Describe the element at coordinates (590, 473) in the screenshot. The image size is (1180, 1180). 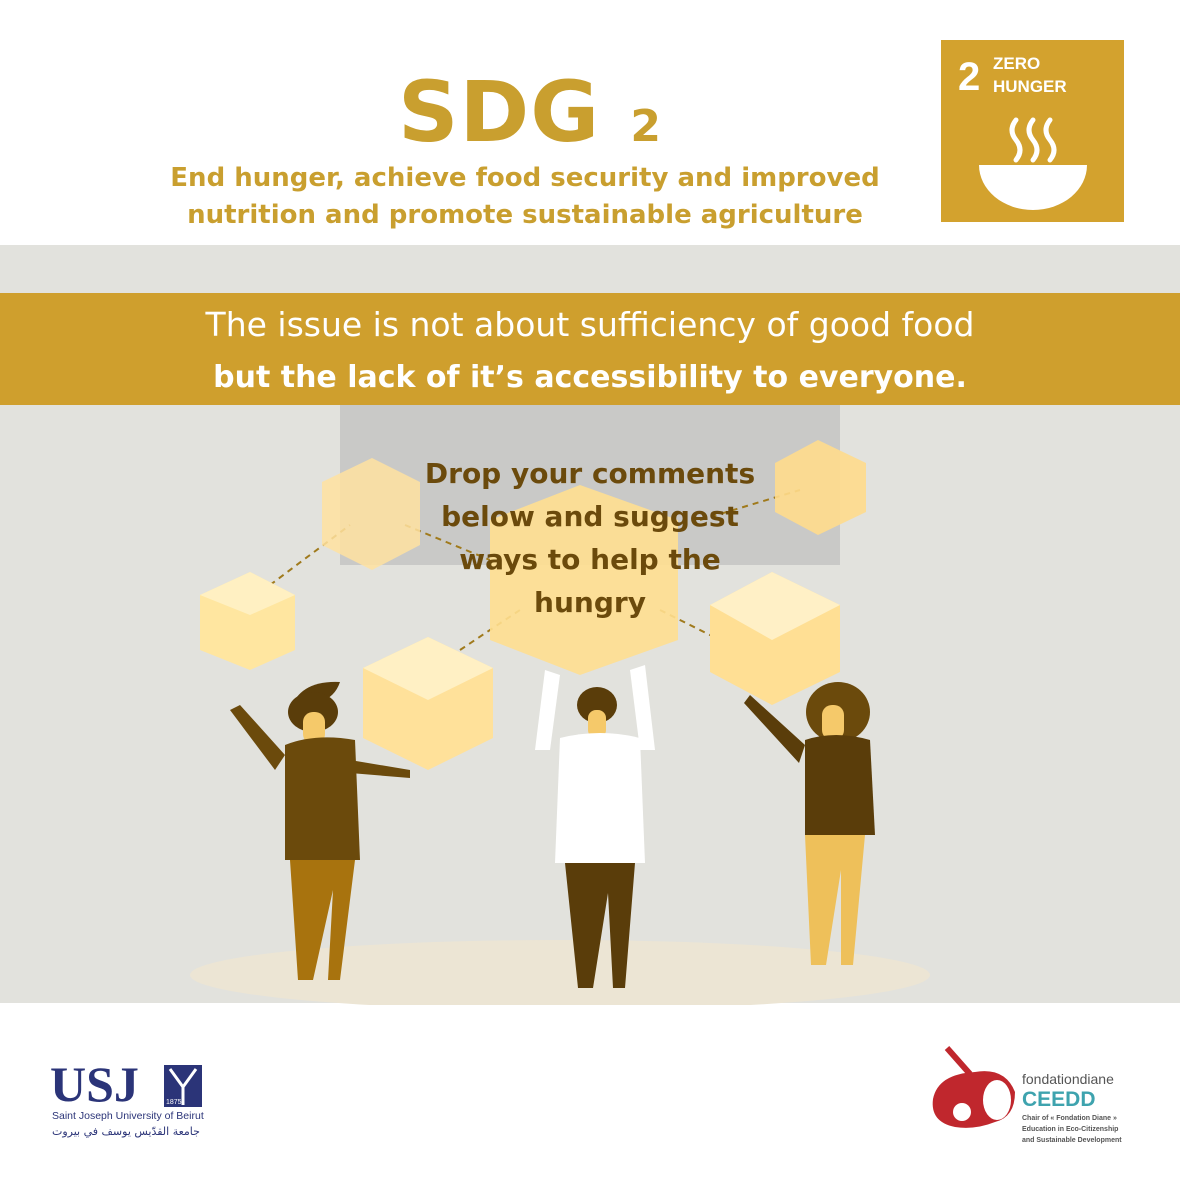
I see `cta-line-1: Drop your comments` at that location.